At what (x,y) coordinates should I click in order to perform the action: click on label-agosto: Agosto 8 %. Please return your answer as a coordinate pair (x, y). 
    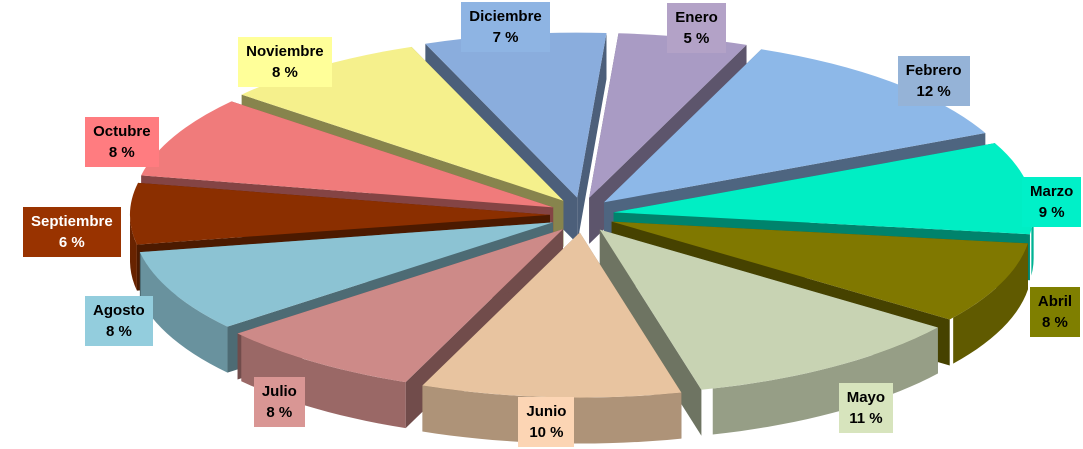
    Looking at the image, I should click on (119, 321).